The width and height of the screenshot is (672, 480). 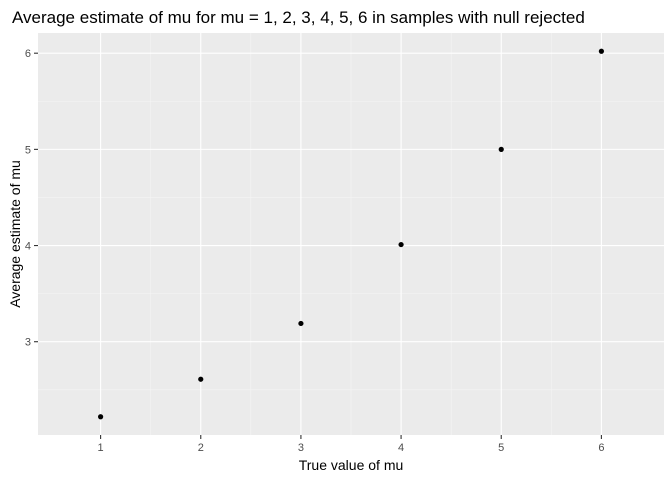 What do you see at coordinates (28, 150) in the screenshot?
I see `y-tick-label: 5` at bounding box center [28, 150].